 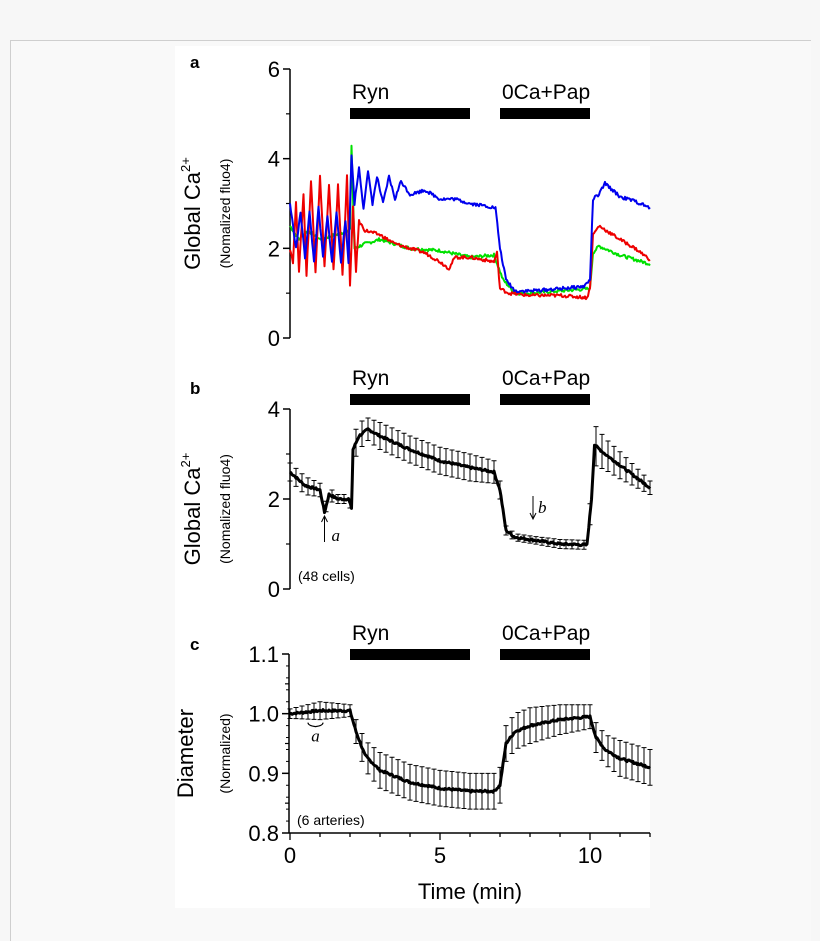 I want to click on x-tick-label: 5, so click(x=440, y=855).